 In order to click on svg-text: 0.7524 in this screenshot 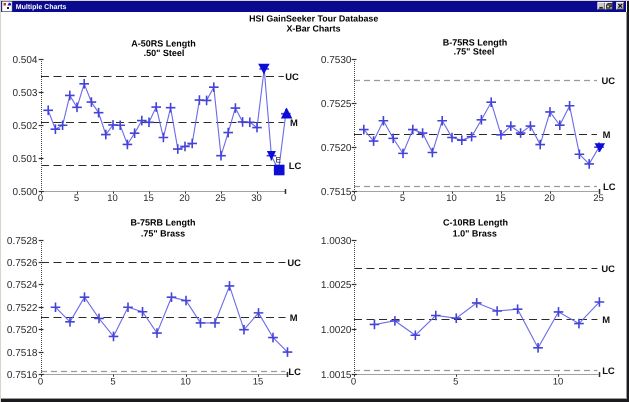, I will do `click(22, 285)`.